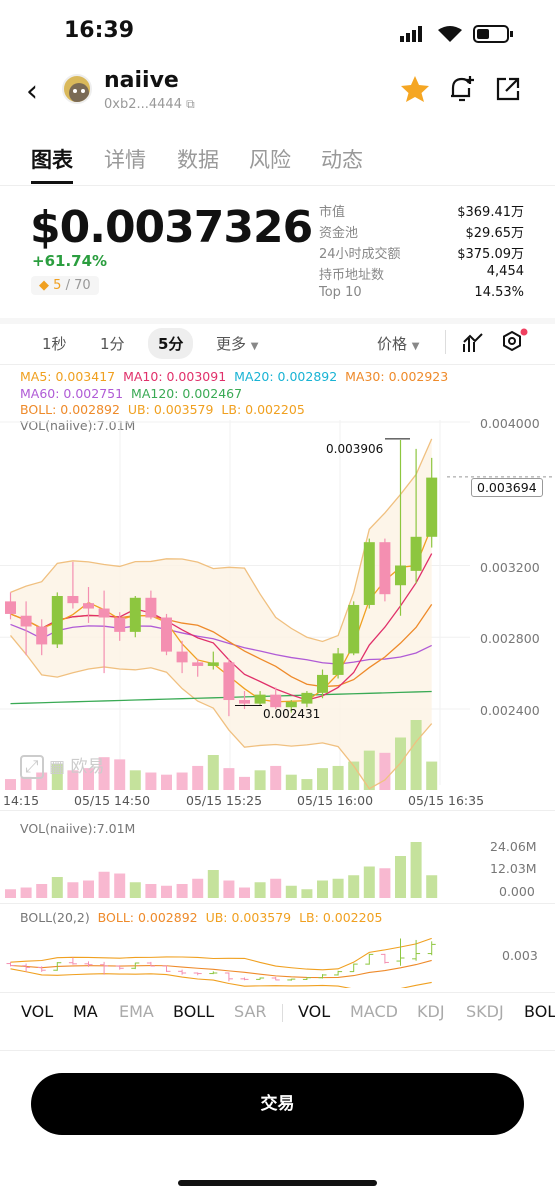 Image resolution: width=555 pixels, height=1200 pixels. What do you see at coordinates (112, 344) in the screenshot?
I see `timeframe-1m: 1分` at bounding box center [112, 344].